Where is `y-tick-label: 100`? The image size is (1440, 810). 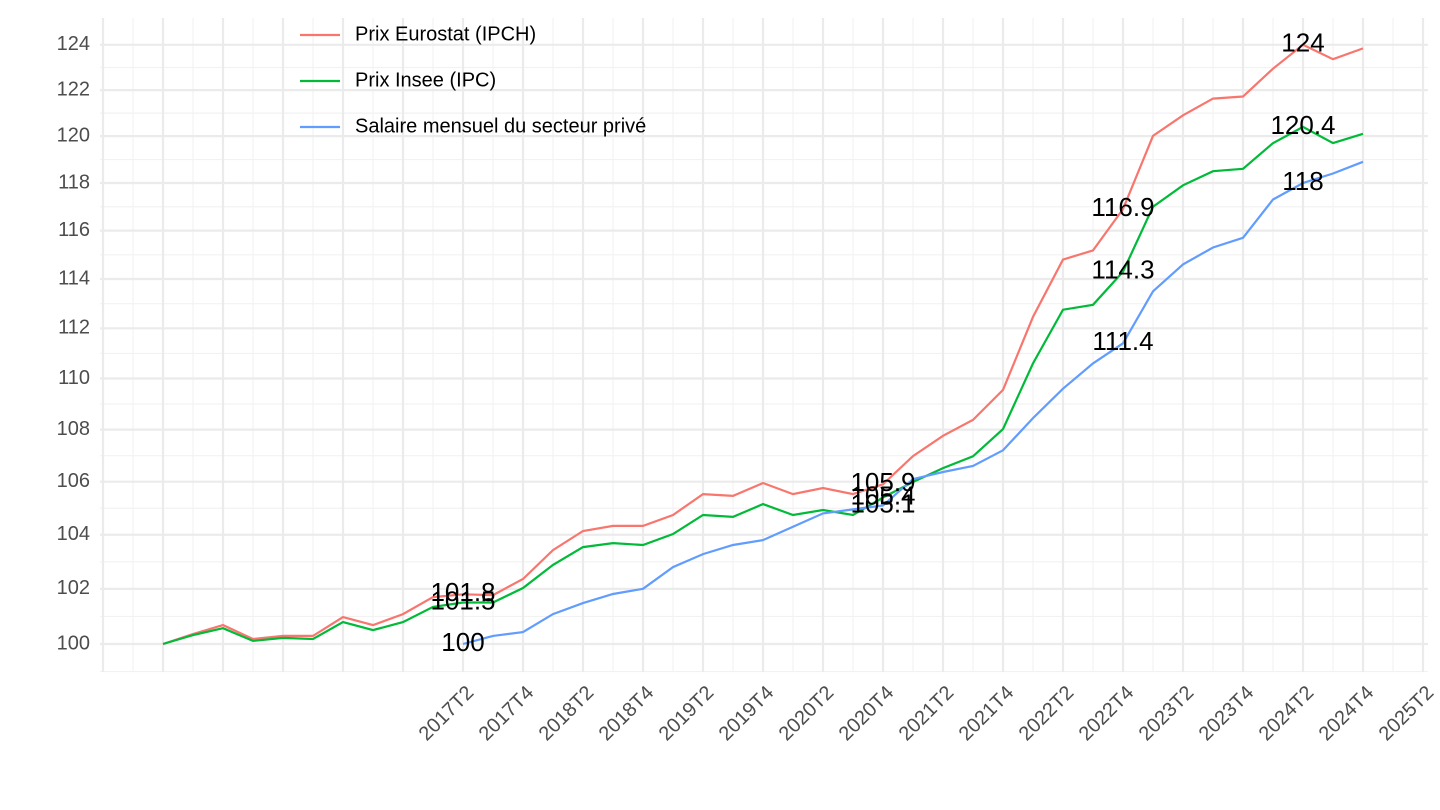 y-tick-label: 100 is located at coordinates (73, 643).